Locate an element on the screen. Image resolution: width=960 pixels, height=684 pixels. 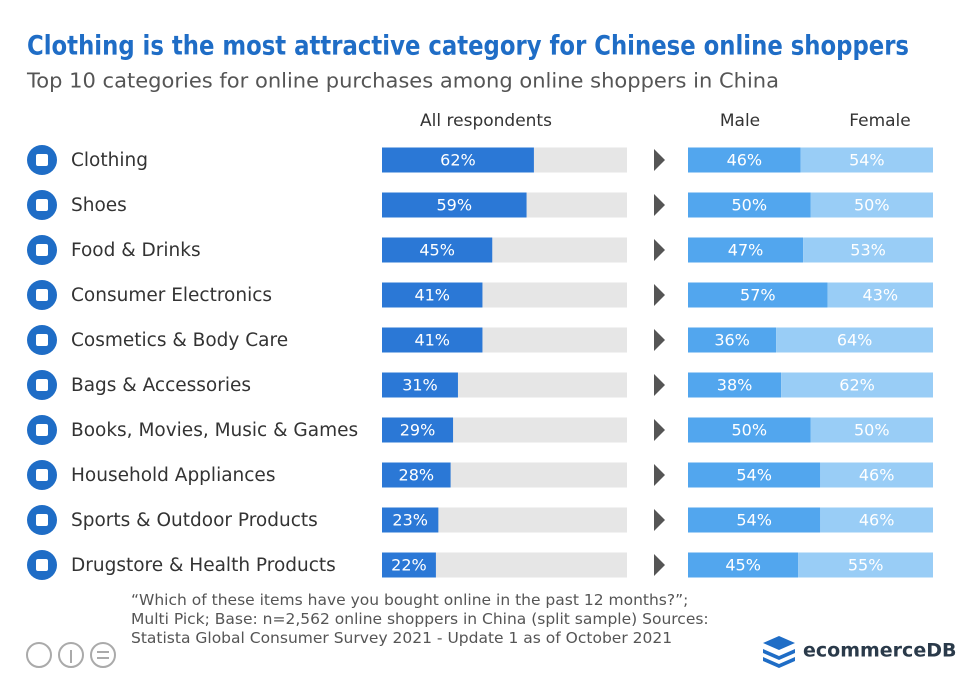
category-label: Sports & Outdoor Products is located at coordinates (194, 520).